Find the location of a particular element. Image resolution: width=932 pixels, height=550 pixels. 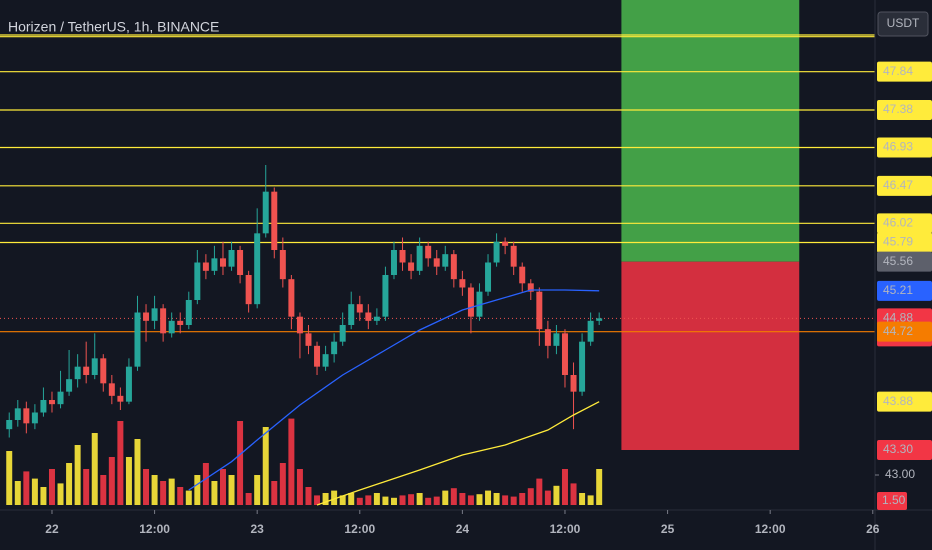

moving-average is located at coordinates (458, 453).